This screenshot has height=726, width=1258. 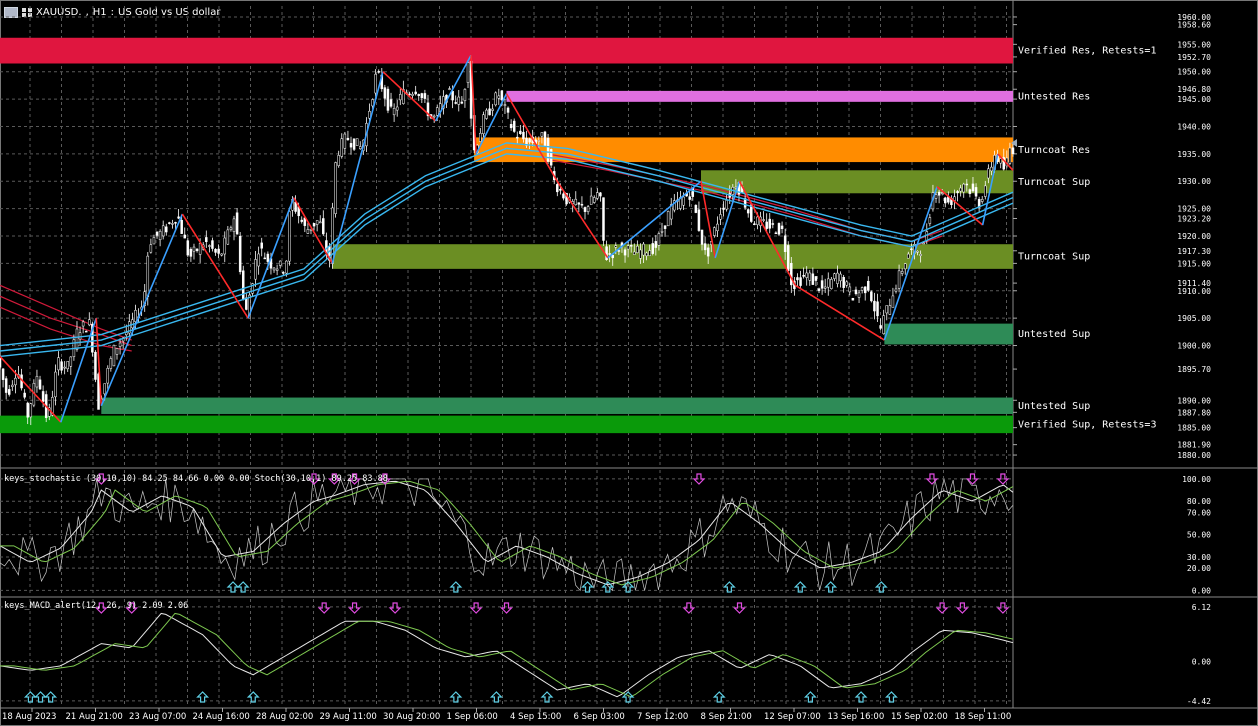 I want to click on price-tick-label: 1900.00, so click(x=1194, y=346).